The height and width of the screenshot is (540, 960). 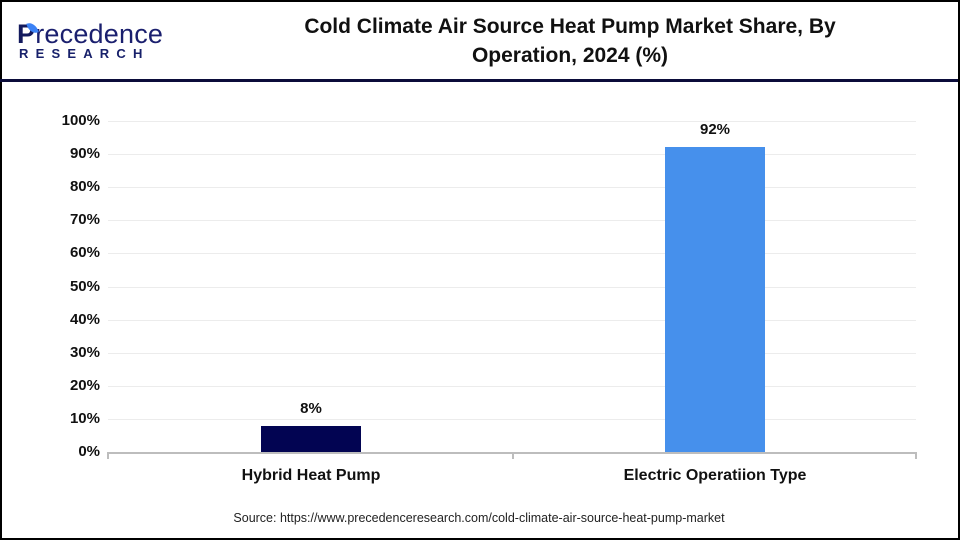 I want to click on data-label: 8%, so click(x=311, y=408).